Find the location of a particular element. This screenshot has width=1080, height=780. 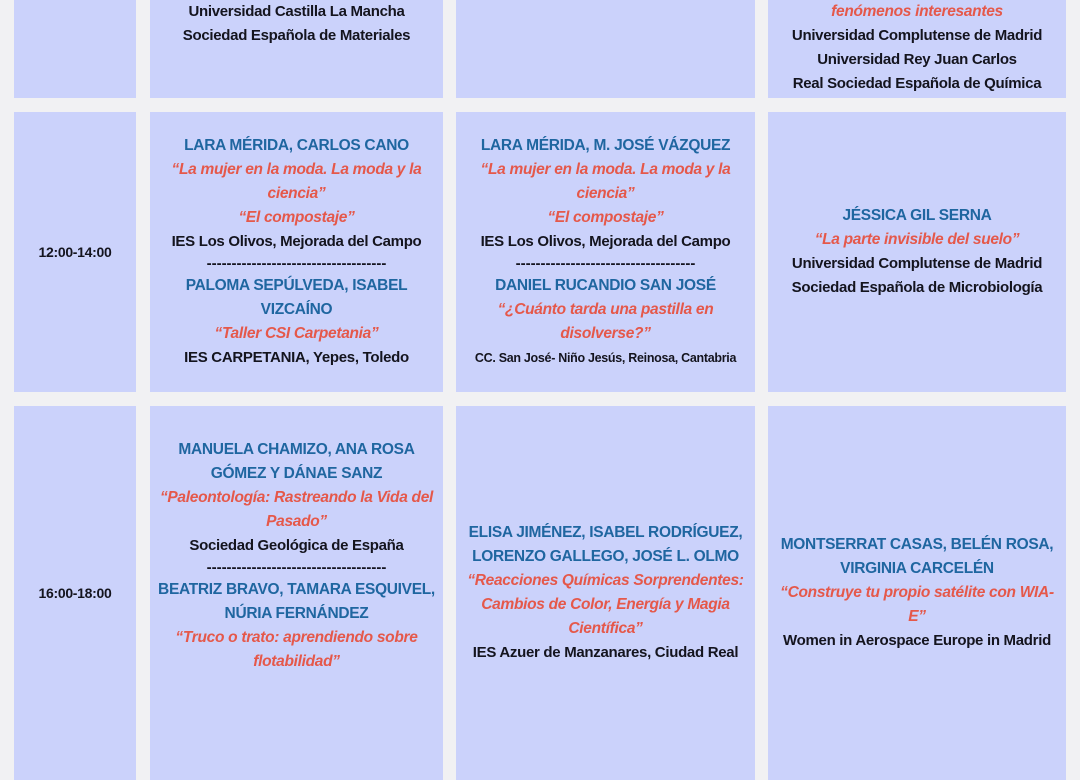

organization: IES Azuer de Manzanares, Ciudad Real is located at coordinates (605, 652).